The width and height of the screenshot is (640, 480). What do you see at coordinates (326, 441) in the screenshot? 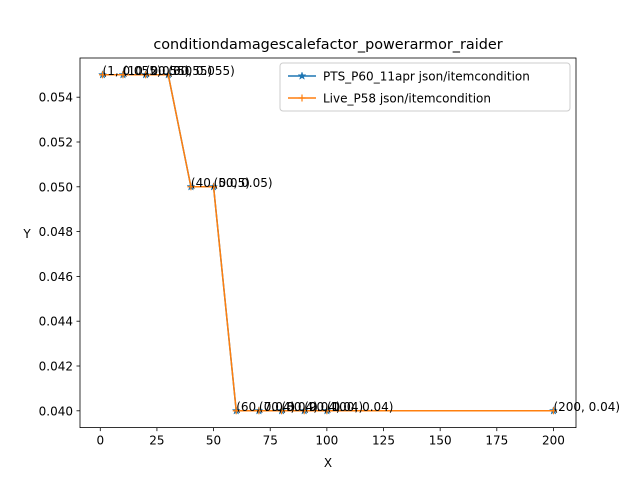
I see `x-tick-label: 100` at bounding box center [326, 441].